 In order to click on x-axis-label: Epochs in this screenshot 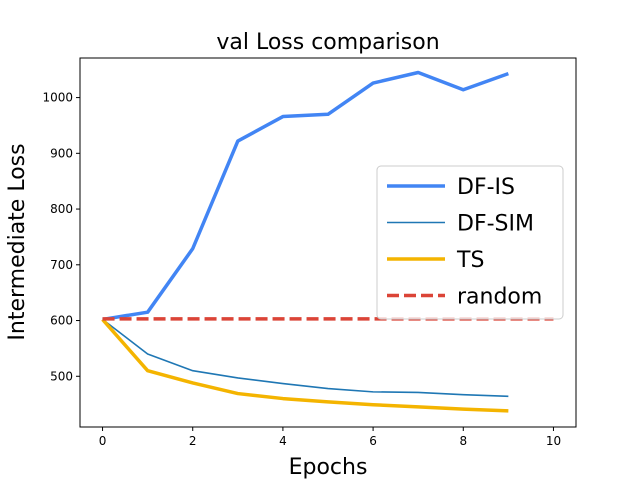, I will do `click(328, 467)`.